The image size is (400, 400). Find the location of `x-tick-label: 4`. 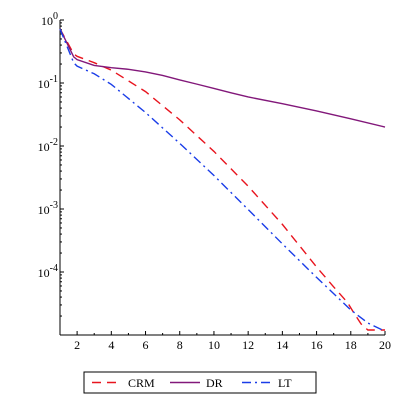

x-tick-label: 4 is located at coordinates (111, 345).